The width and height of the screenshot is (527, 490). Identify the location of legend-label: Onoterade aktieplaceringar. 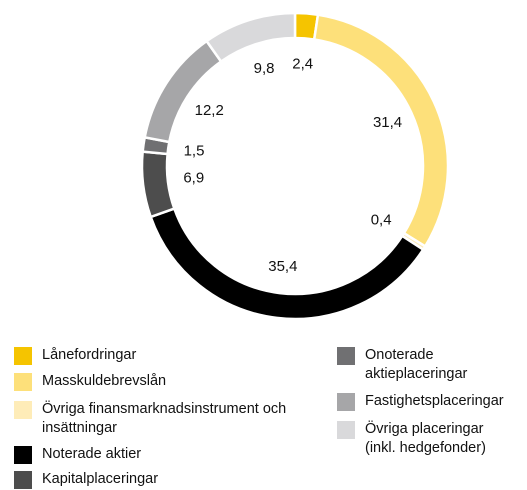
(416, 364).